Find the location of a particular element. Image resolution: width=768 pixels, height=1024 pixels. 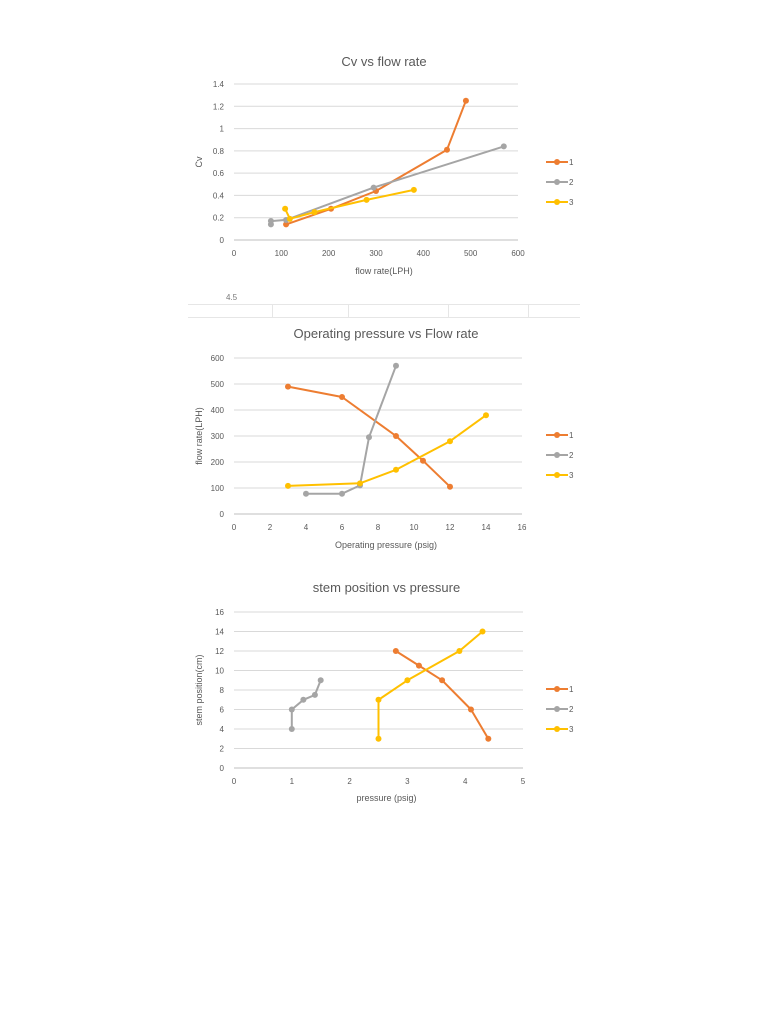

x-tick-label: 5 is located at coordinates (523, 781).